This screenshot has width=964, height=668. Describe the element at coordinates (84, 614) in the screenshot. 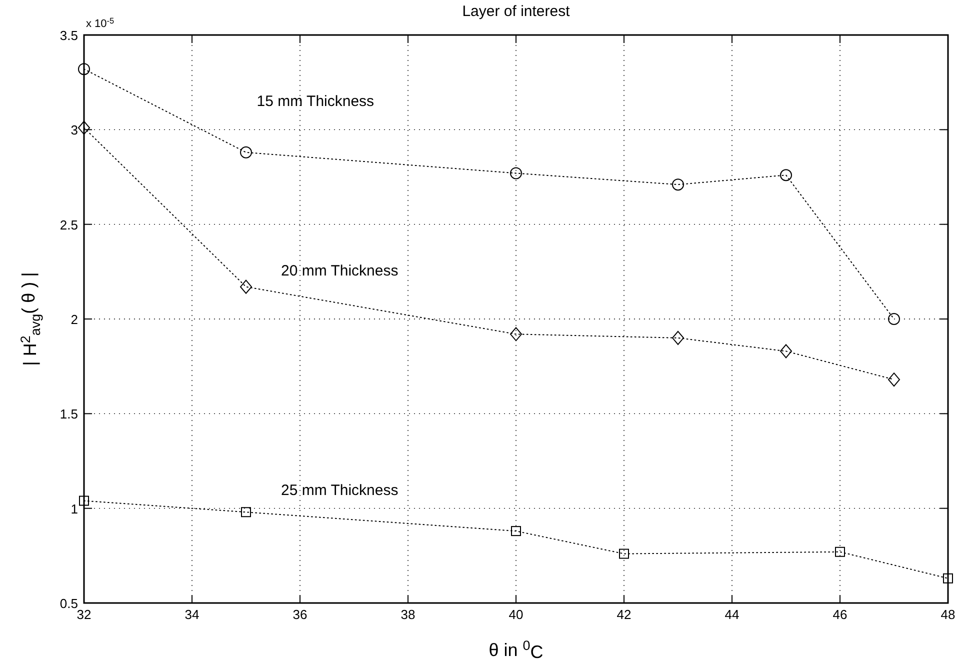

I see `x-tick-label: 32` at that location.